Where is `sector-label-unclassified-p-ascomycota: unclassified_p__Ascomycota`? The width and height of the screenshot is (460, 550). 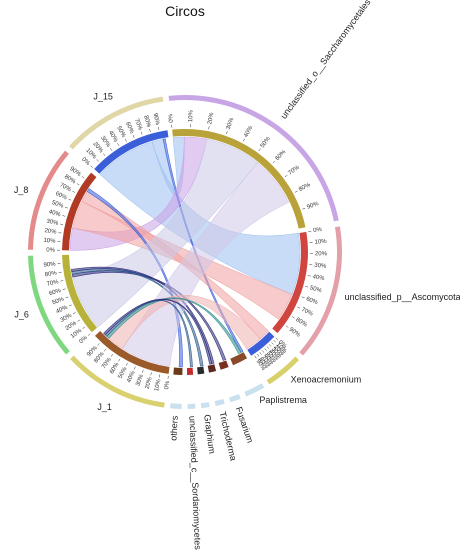 sector-label-unclassified-p-ascomycota: unclassified_p__Ascomycota is located at coordinates (402, 297).